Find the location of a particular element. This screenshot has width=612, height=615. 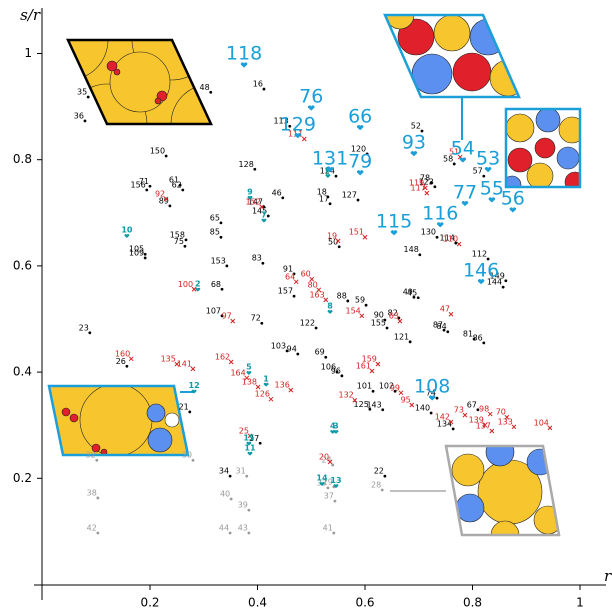

point-label: 26 is located at coordinates (121, 361).